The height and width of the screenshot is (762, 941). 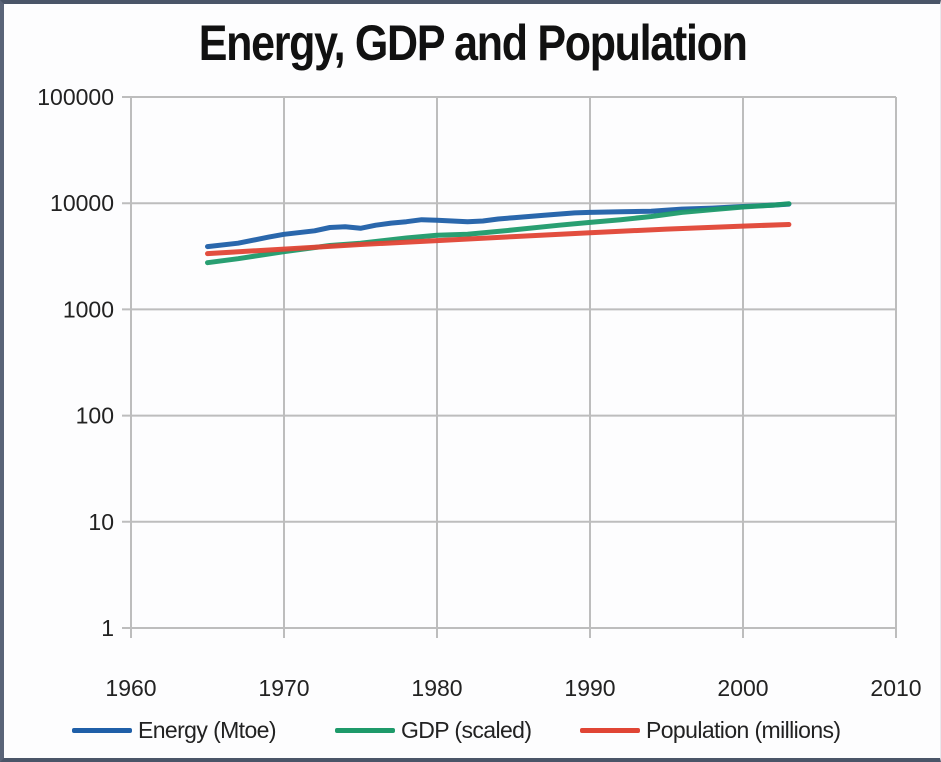 I want to click on y-tick-label: 100000, so click(x=75, y=97).